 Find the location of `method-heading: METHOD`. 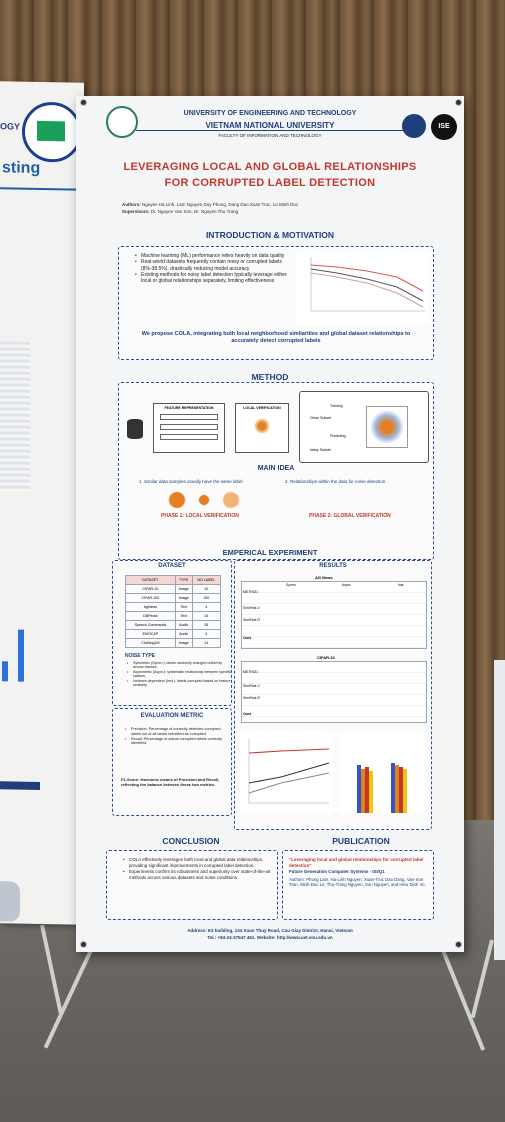

method-heading: METHOD is located at coordinates (270, 377).